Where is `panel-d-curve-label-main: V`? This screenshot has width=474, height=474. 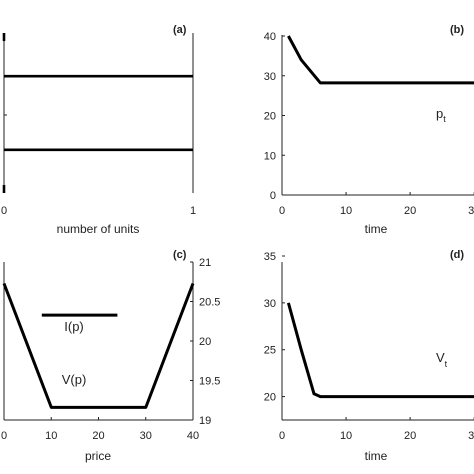 panel-d-curve-label-main: V is located at coordinates (440, 357).